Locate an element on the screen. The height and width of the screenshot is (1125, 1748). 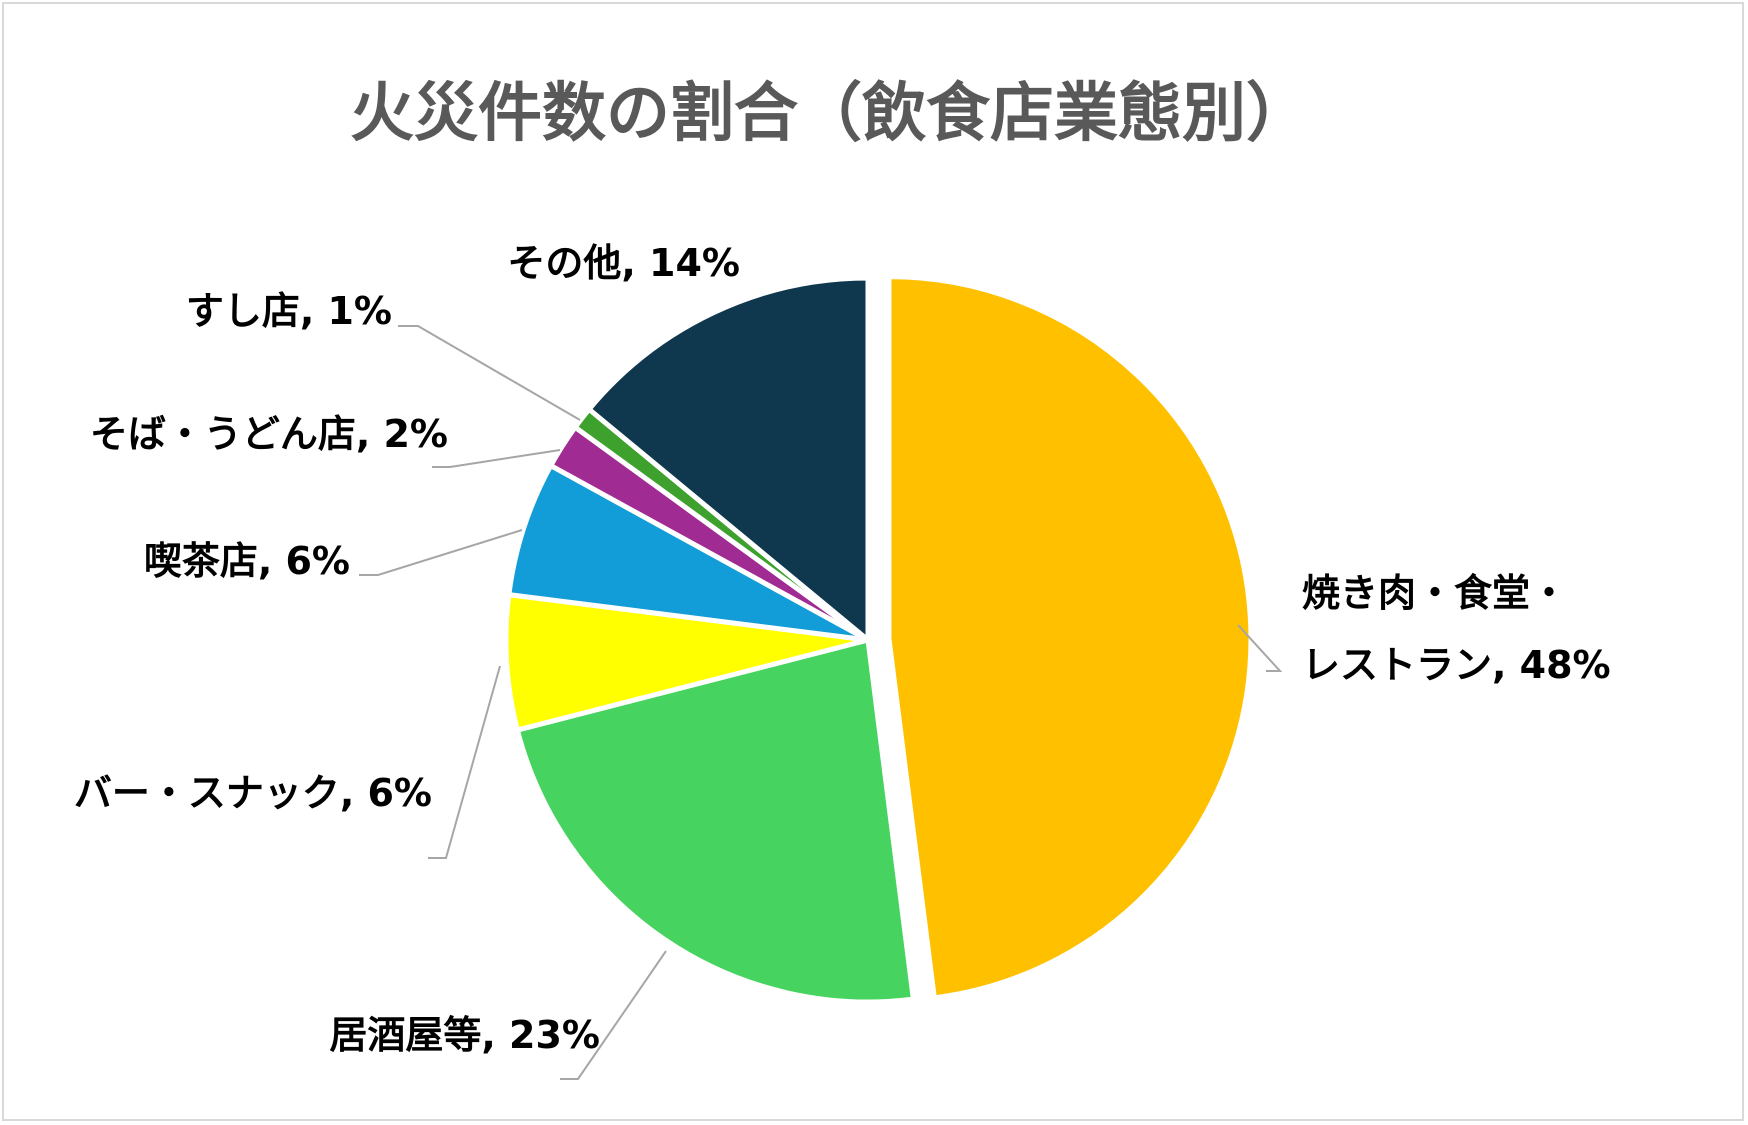
data-label: バー・スナック, 6% is located at coordinates (253, 793).